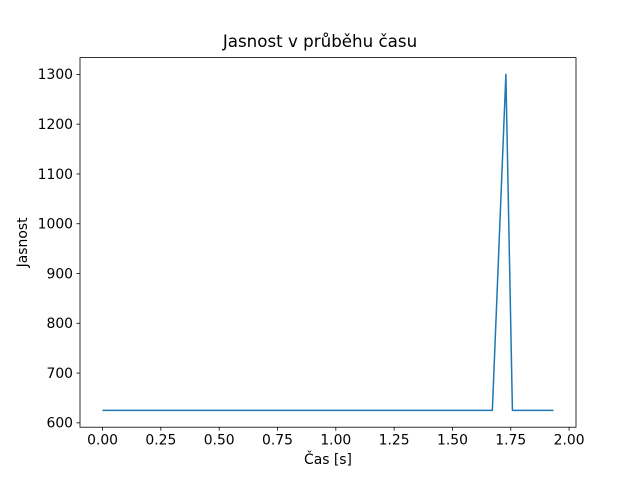 Image resolution: width=640 pixels, height=480 pixels. I want to click on y-tick-label: 1000, so click(55, 225).